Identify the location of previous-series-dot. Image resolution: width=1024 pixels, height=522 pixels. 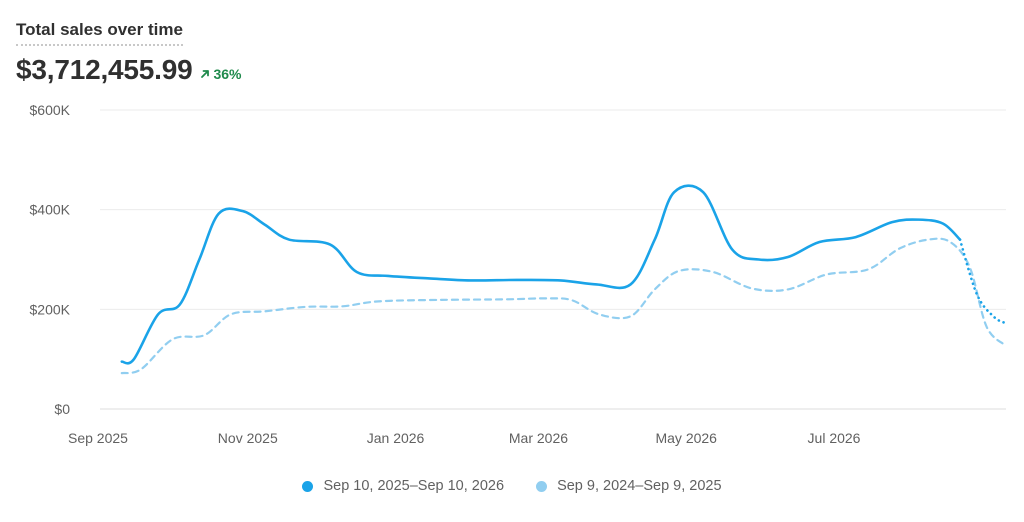
(542, 486).